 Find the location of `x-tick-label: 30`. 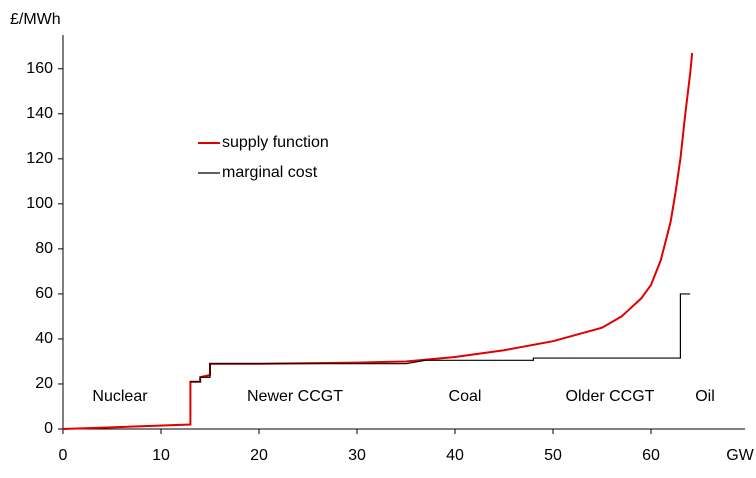

x-tick-label: 30 is located at coordinates (357, 455).